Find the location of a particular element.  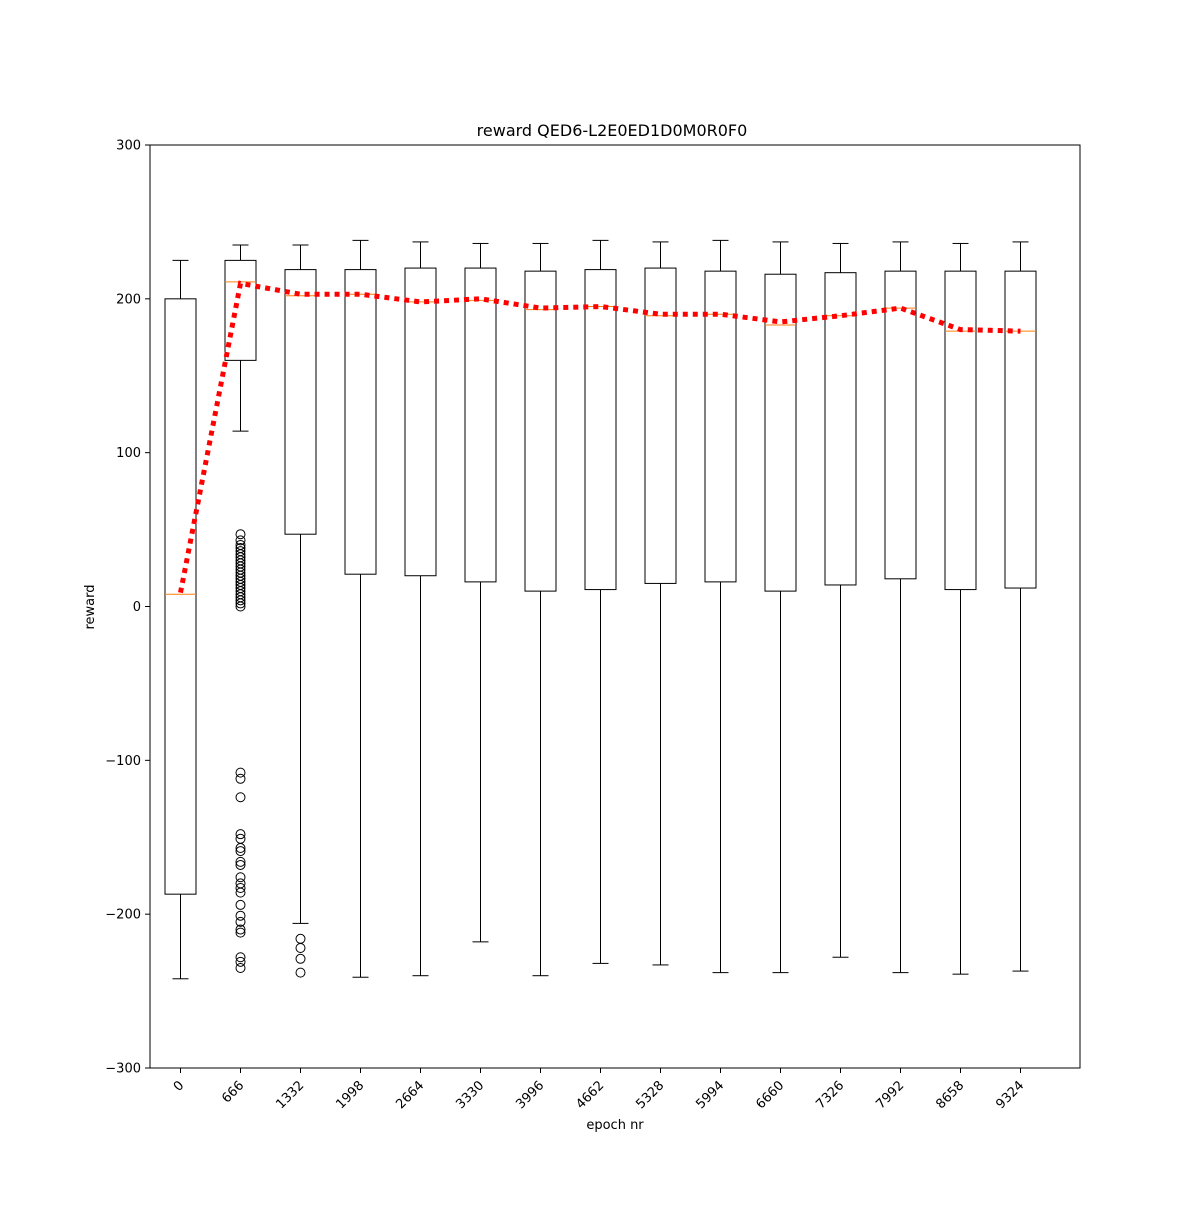

x-tick-label: 3330 is located at coordinates (470, 1095).